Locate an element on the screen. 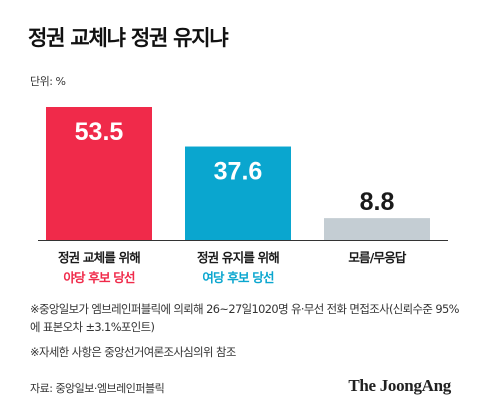  category-label: 정권 유지를 위해 is located at coordinates (238, 257).